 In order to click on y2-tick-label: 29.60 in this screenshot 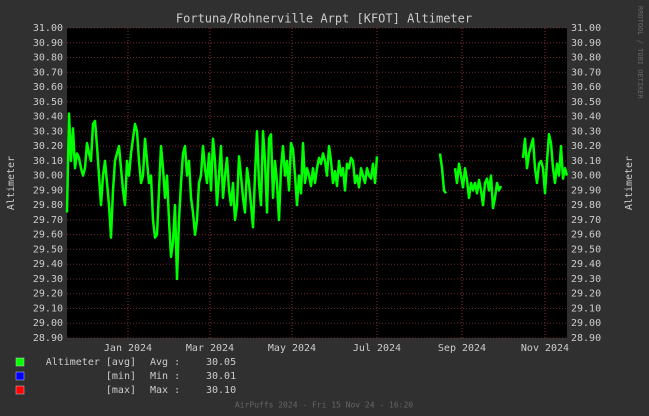, I will do `click(586, 235)`.